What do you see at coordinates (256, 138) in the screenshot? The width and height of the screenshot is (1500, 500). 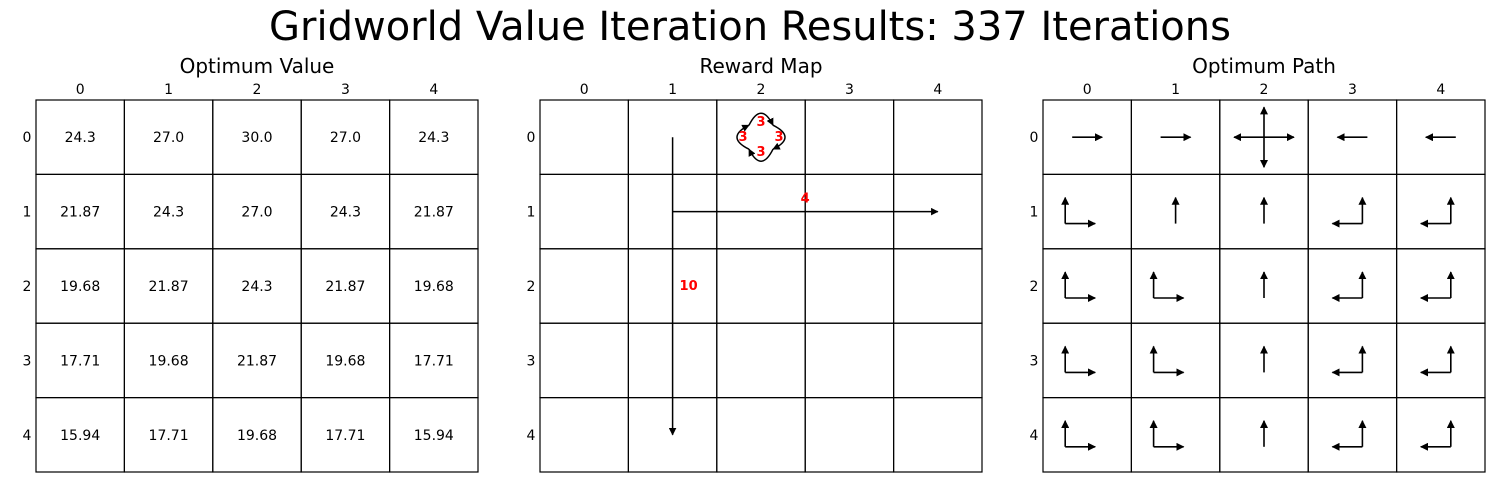 I see `cell-value: 30.0` at bounding box center [256, 138].